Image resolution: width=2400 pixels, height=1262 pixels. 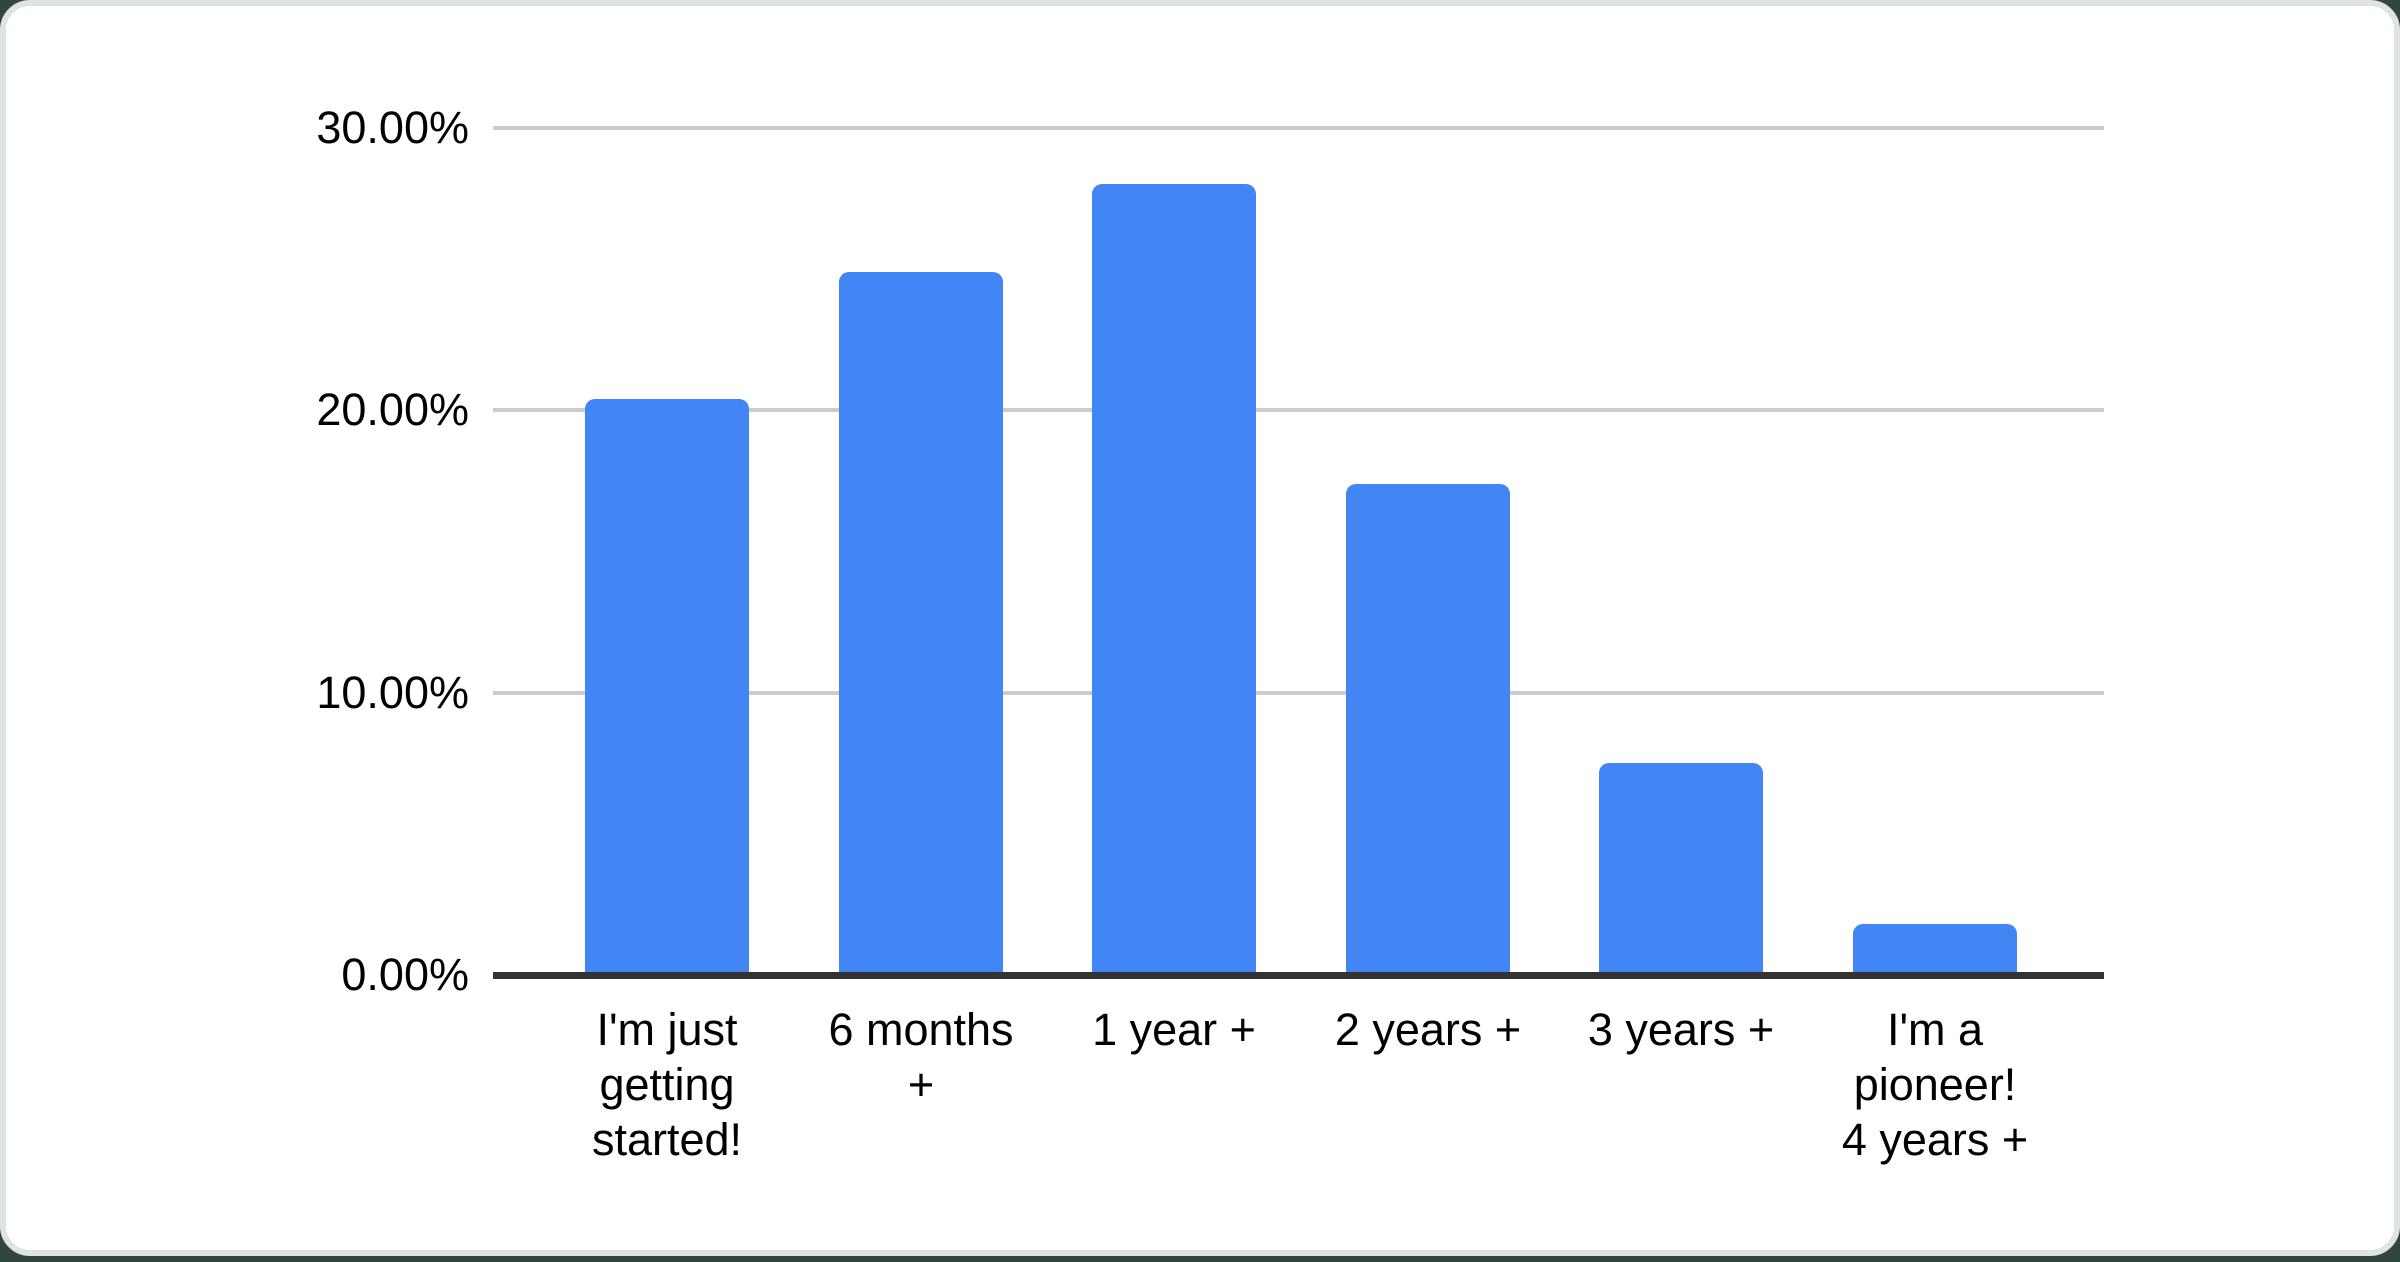 I want to click on x-axis-category-label-line: getting, so click(x=667, y=1084).